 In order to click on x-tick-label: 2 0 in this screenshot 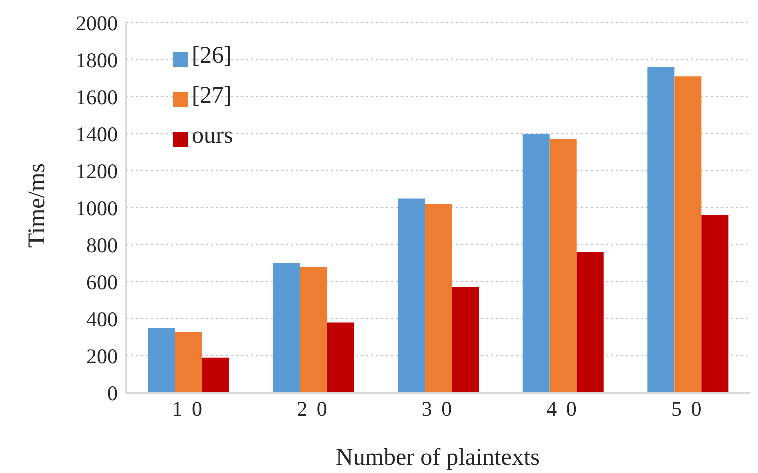, I will do `click(313, 408)`.